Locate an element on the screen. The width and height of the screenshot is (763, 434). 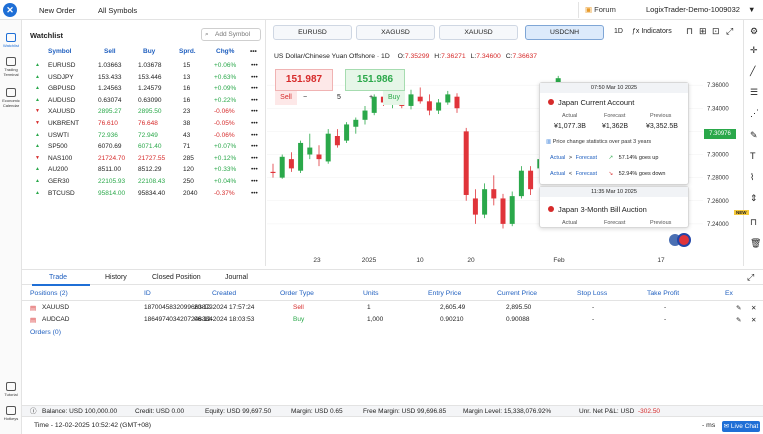
col-spread: Sprd. is located at coordinates (187, 51).